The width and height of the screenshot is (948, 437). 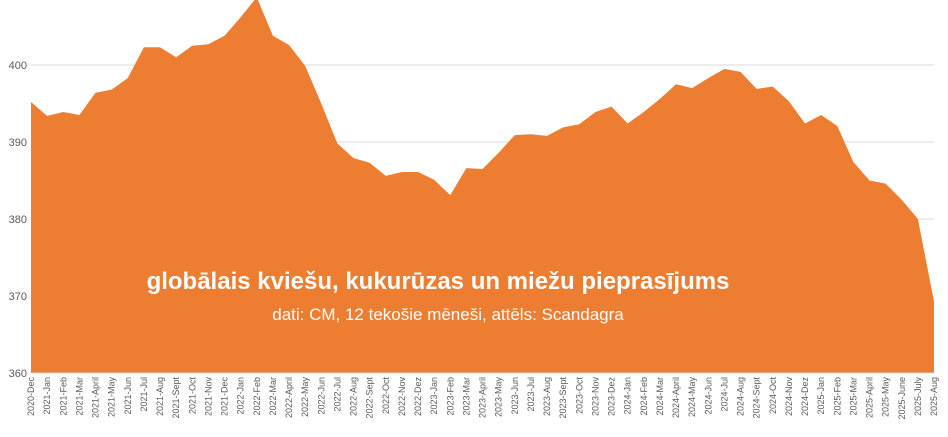 What do you see at coordinates (531, 394) in the screenshot?
I see `x-tick-label: 2023-Jul` at bounding box center [531, 394].